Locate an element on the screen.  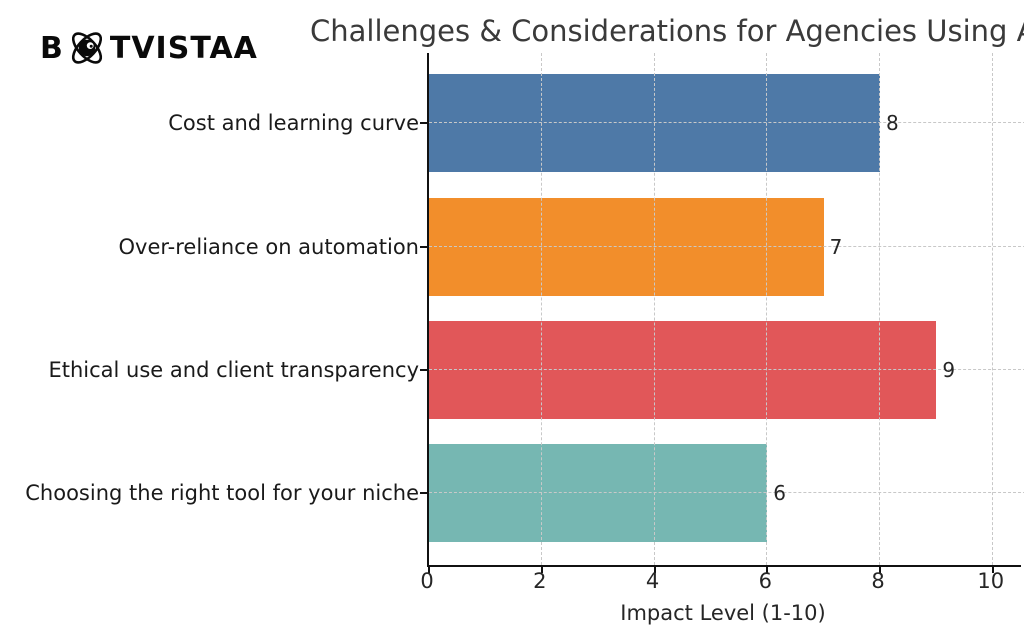
brand-suffix: TVISTAA is located at coordinates (183, 48).